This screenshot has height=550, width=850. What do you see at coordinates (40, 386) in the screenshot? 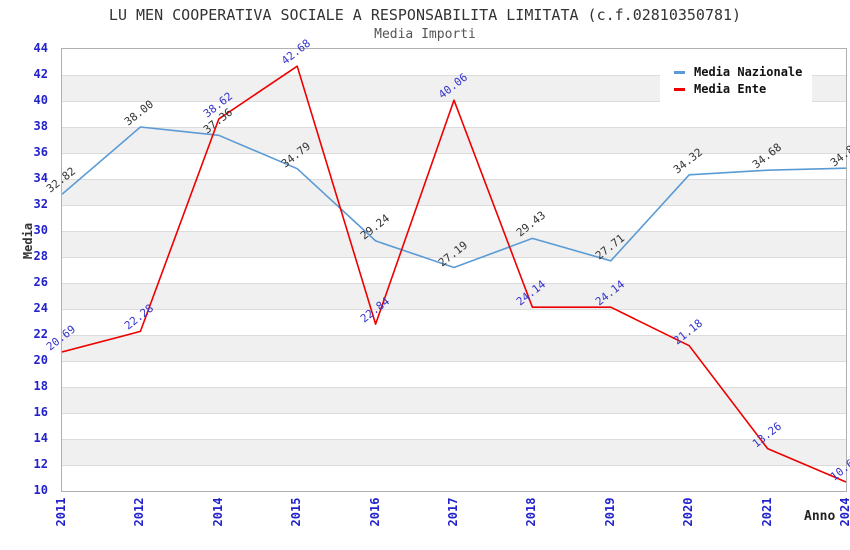
I see `y-tick-label: 18` at bounding box center [40, 386].